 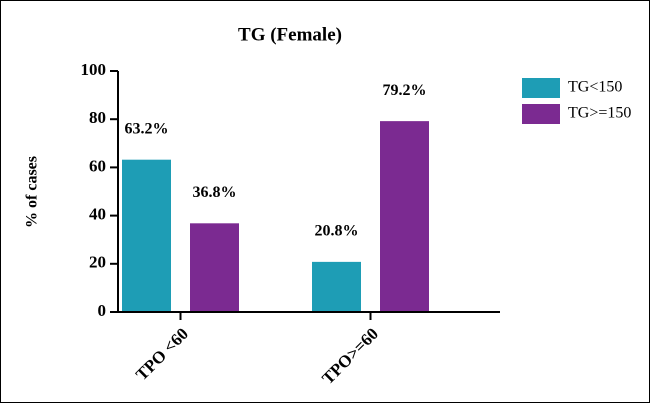 What do you see at coordinates (215, 192) in the screenshot?
I see `value-label: 36.8%` at bounding box center [215, 192].